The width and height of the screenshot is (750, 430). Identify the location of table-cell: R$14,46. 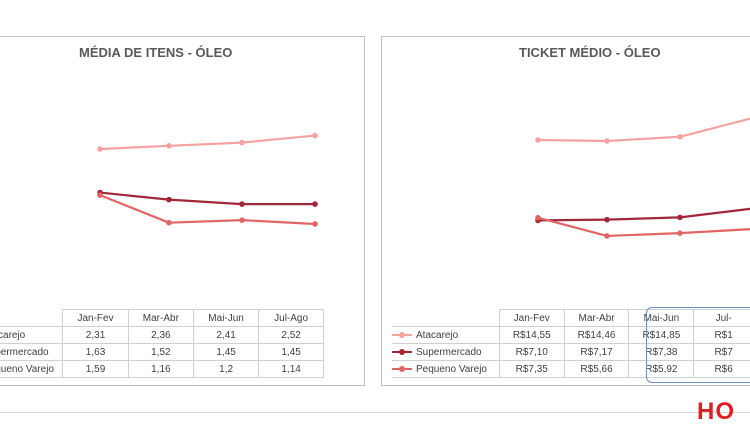
(596, 335).